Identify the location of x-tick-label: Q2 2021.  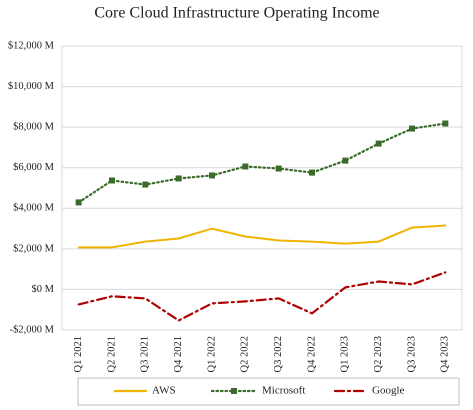
(111, 354).